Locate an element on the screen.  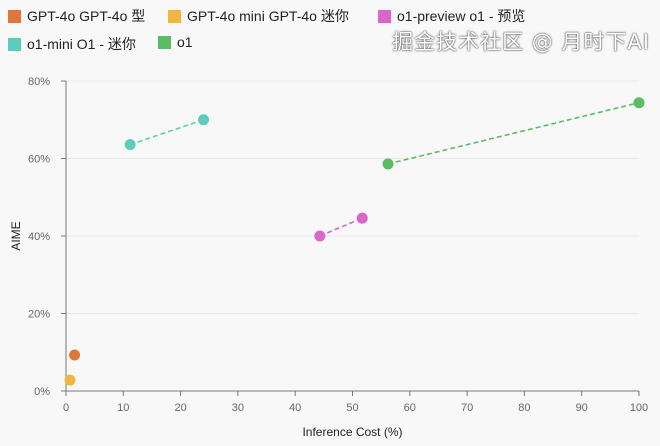
x-tick-label: 50 is located at coordinates (352, 408).